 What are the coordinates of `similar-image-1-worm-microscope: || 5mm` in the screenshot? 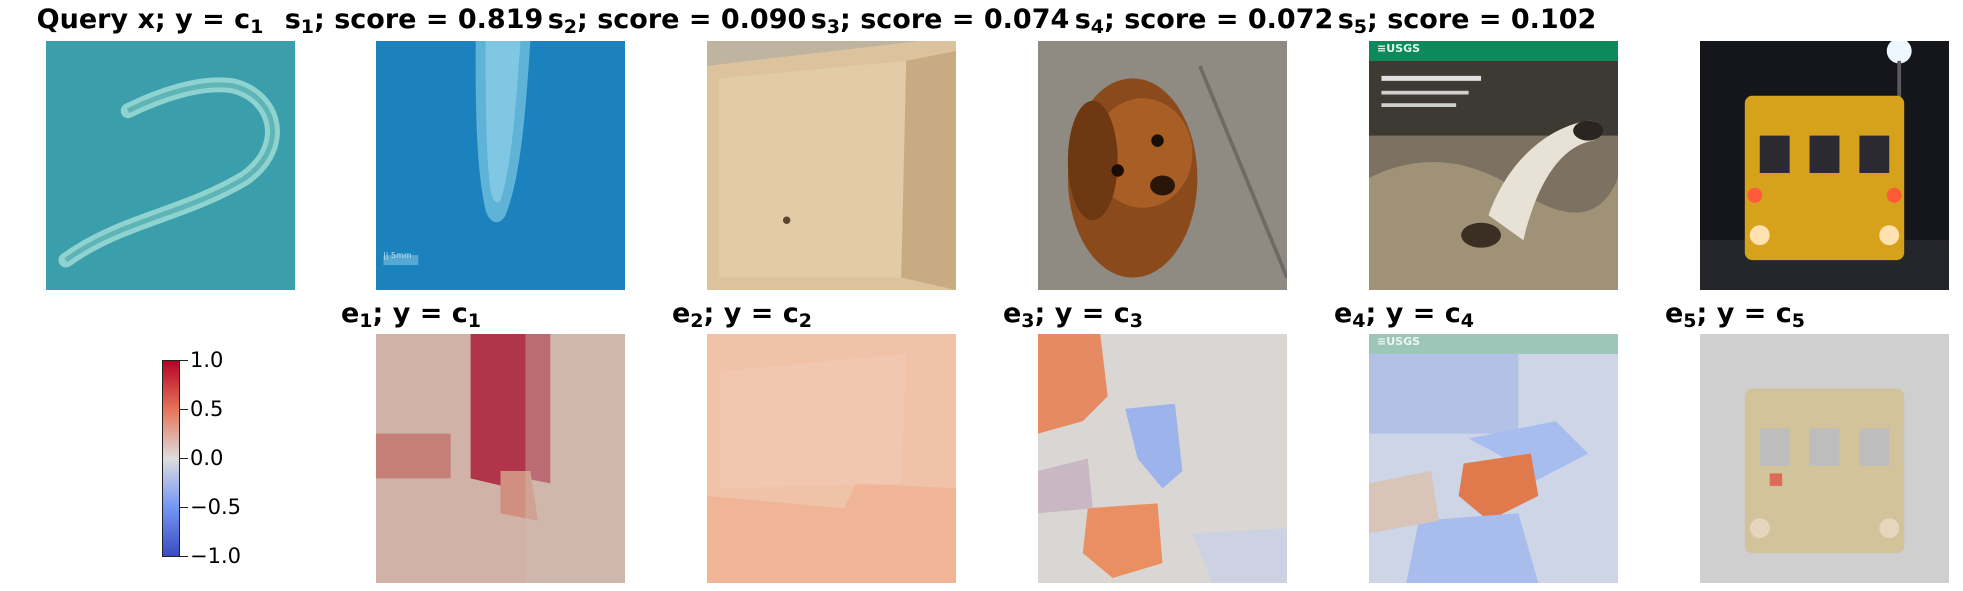 It's located at (500, 165).